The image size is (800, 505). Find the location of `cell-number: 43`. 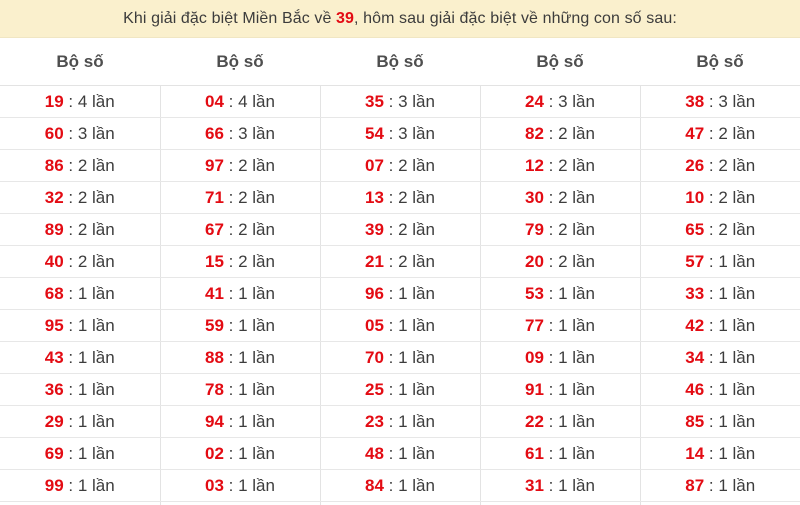

cell-number: 43 is located at coordinates (54, 357).